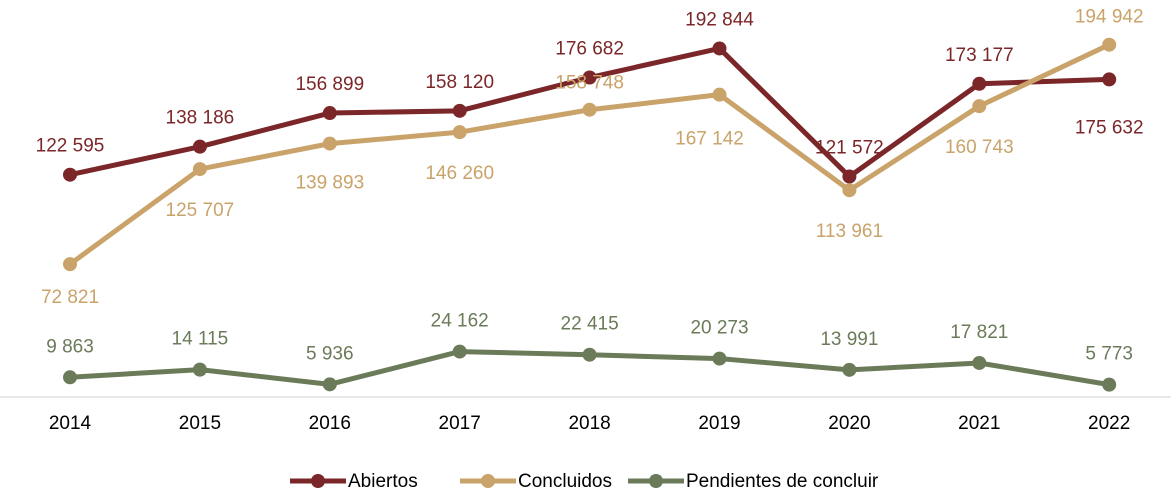  What do you see at coordinates (589, 423) in the screenshot?
I see `x-tick-label: 2018` at bounding box center [589, 423].